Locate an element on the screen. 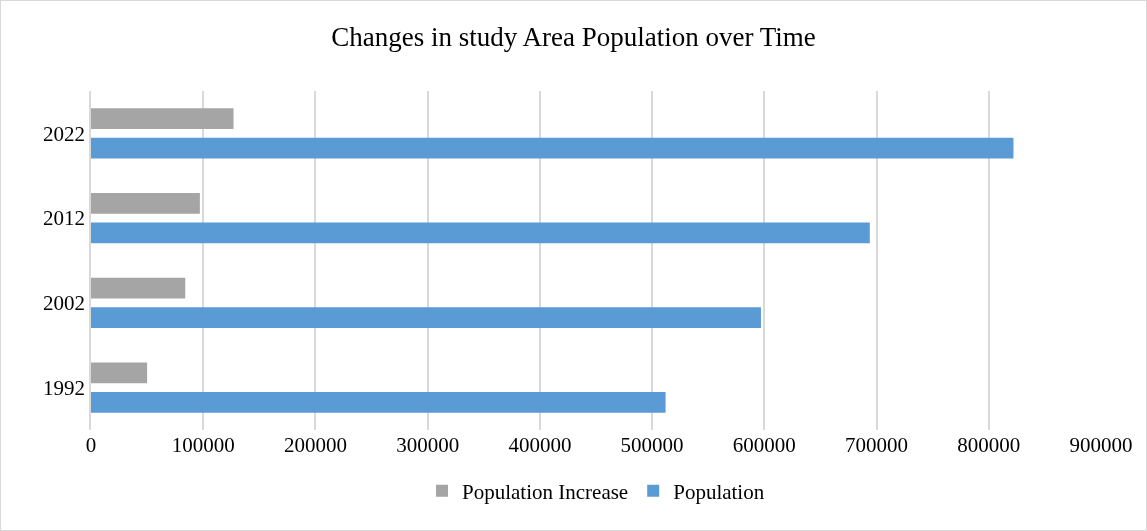 The width and height of the screenshot is (1147, 531). y-tick-label: 1992 is located at coordinates (64, 387).